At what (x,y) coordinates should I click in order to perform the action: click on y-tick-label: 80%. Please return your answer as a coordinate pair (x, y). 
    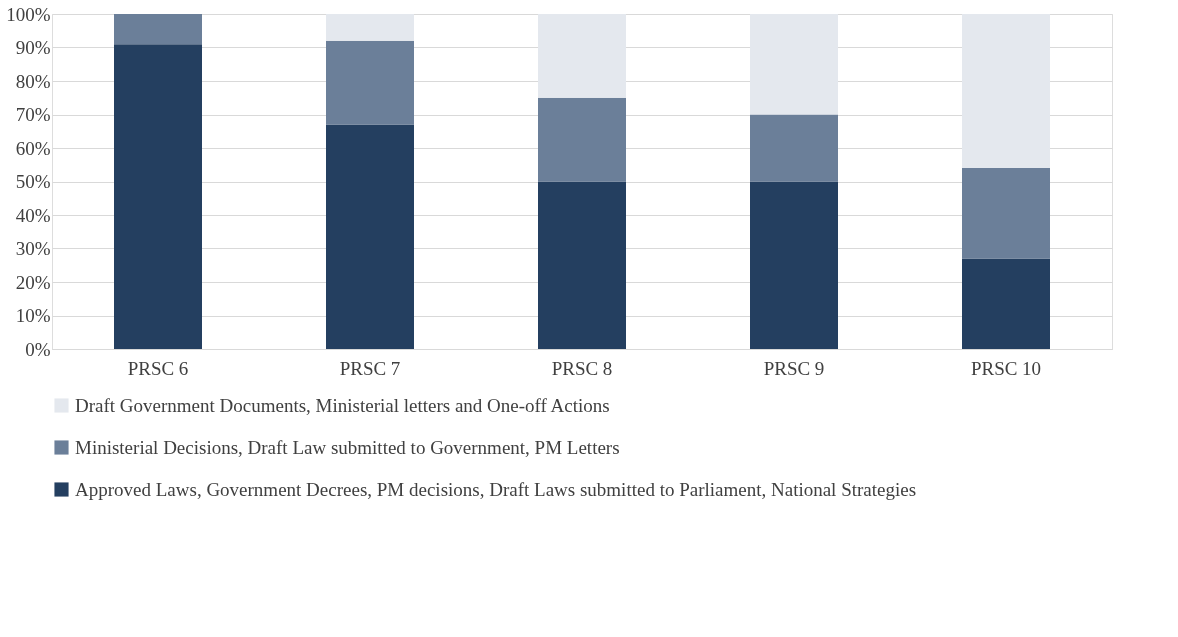
    Looking at the image, I should click on (33, 81).